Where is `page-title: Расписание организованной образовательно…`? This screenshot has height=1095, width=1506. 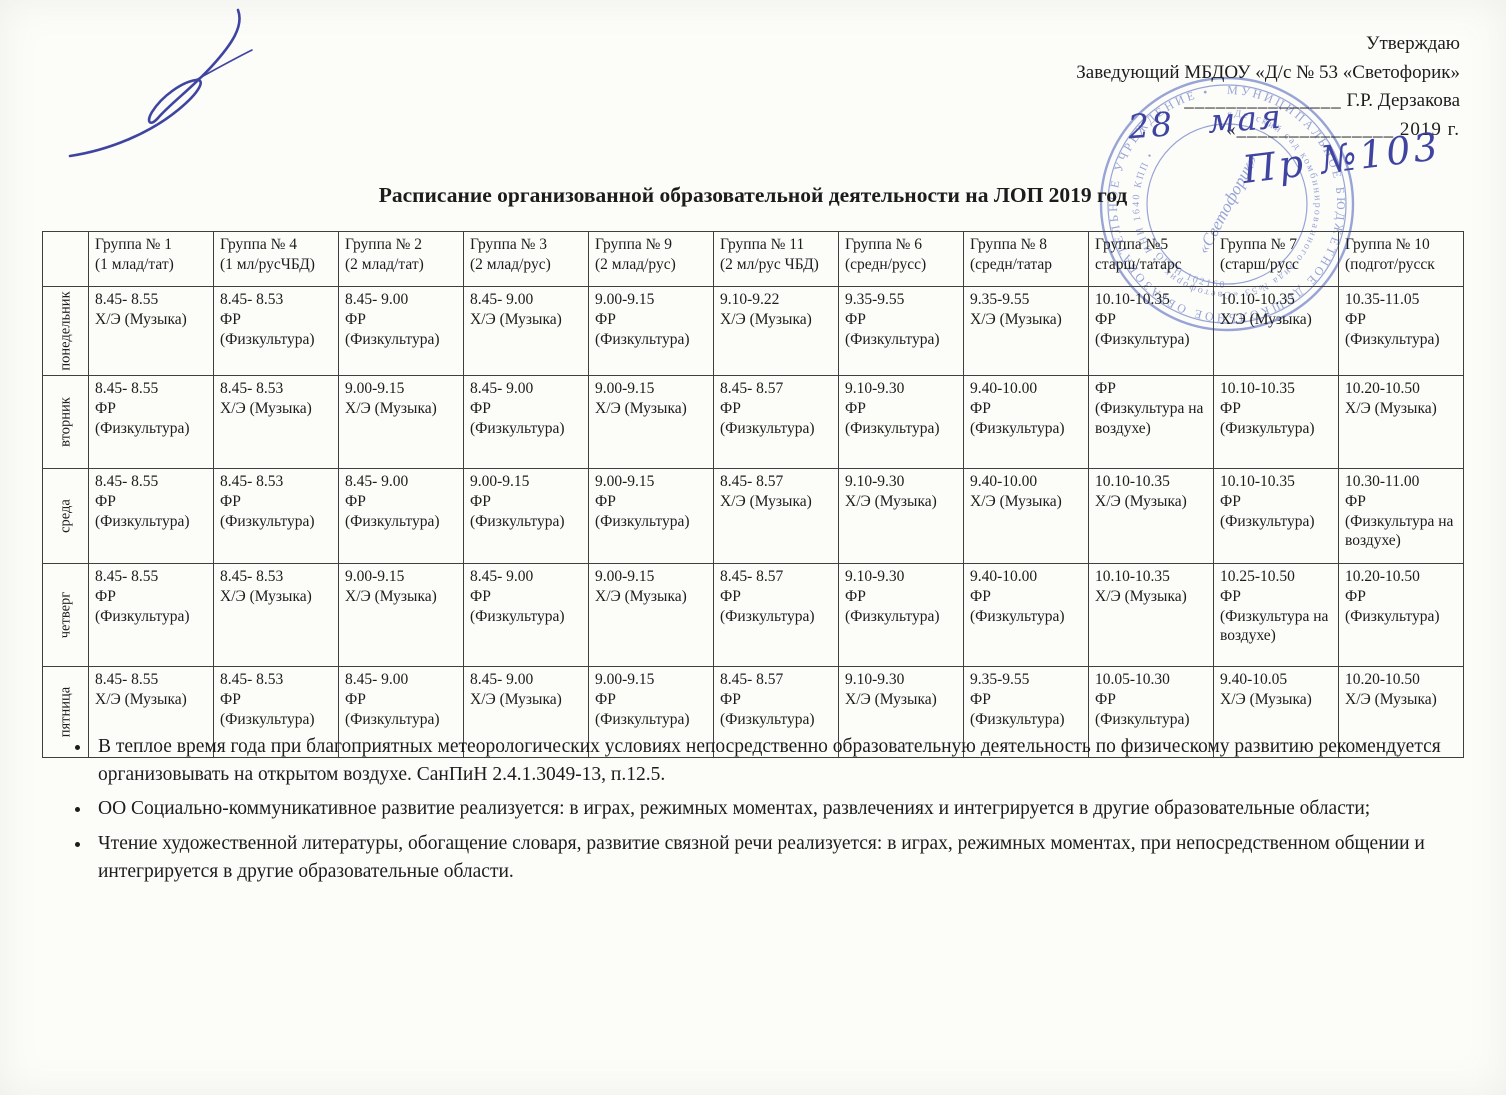 page-title: Расписание организованной образовательно… is located at coordinates (753, 195).